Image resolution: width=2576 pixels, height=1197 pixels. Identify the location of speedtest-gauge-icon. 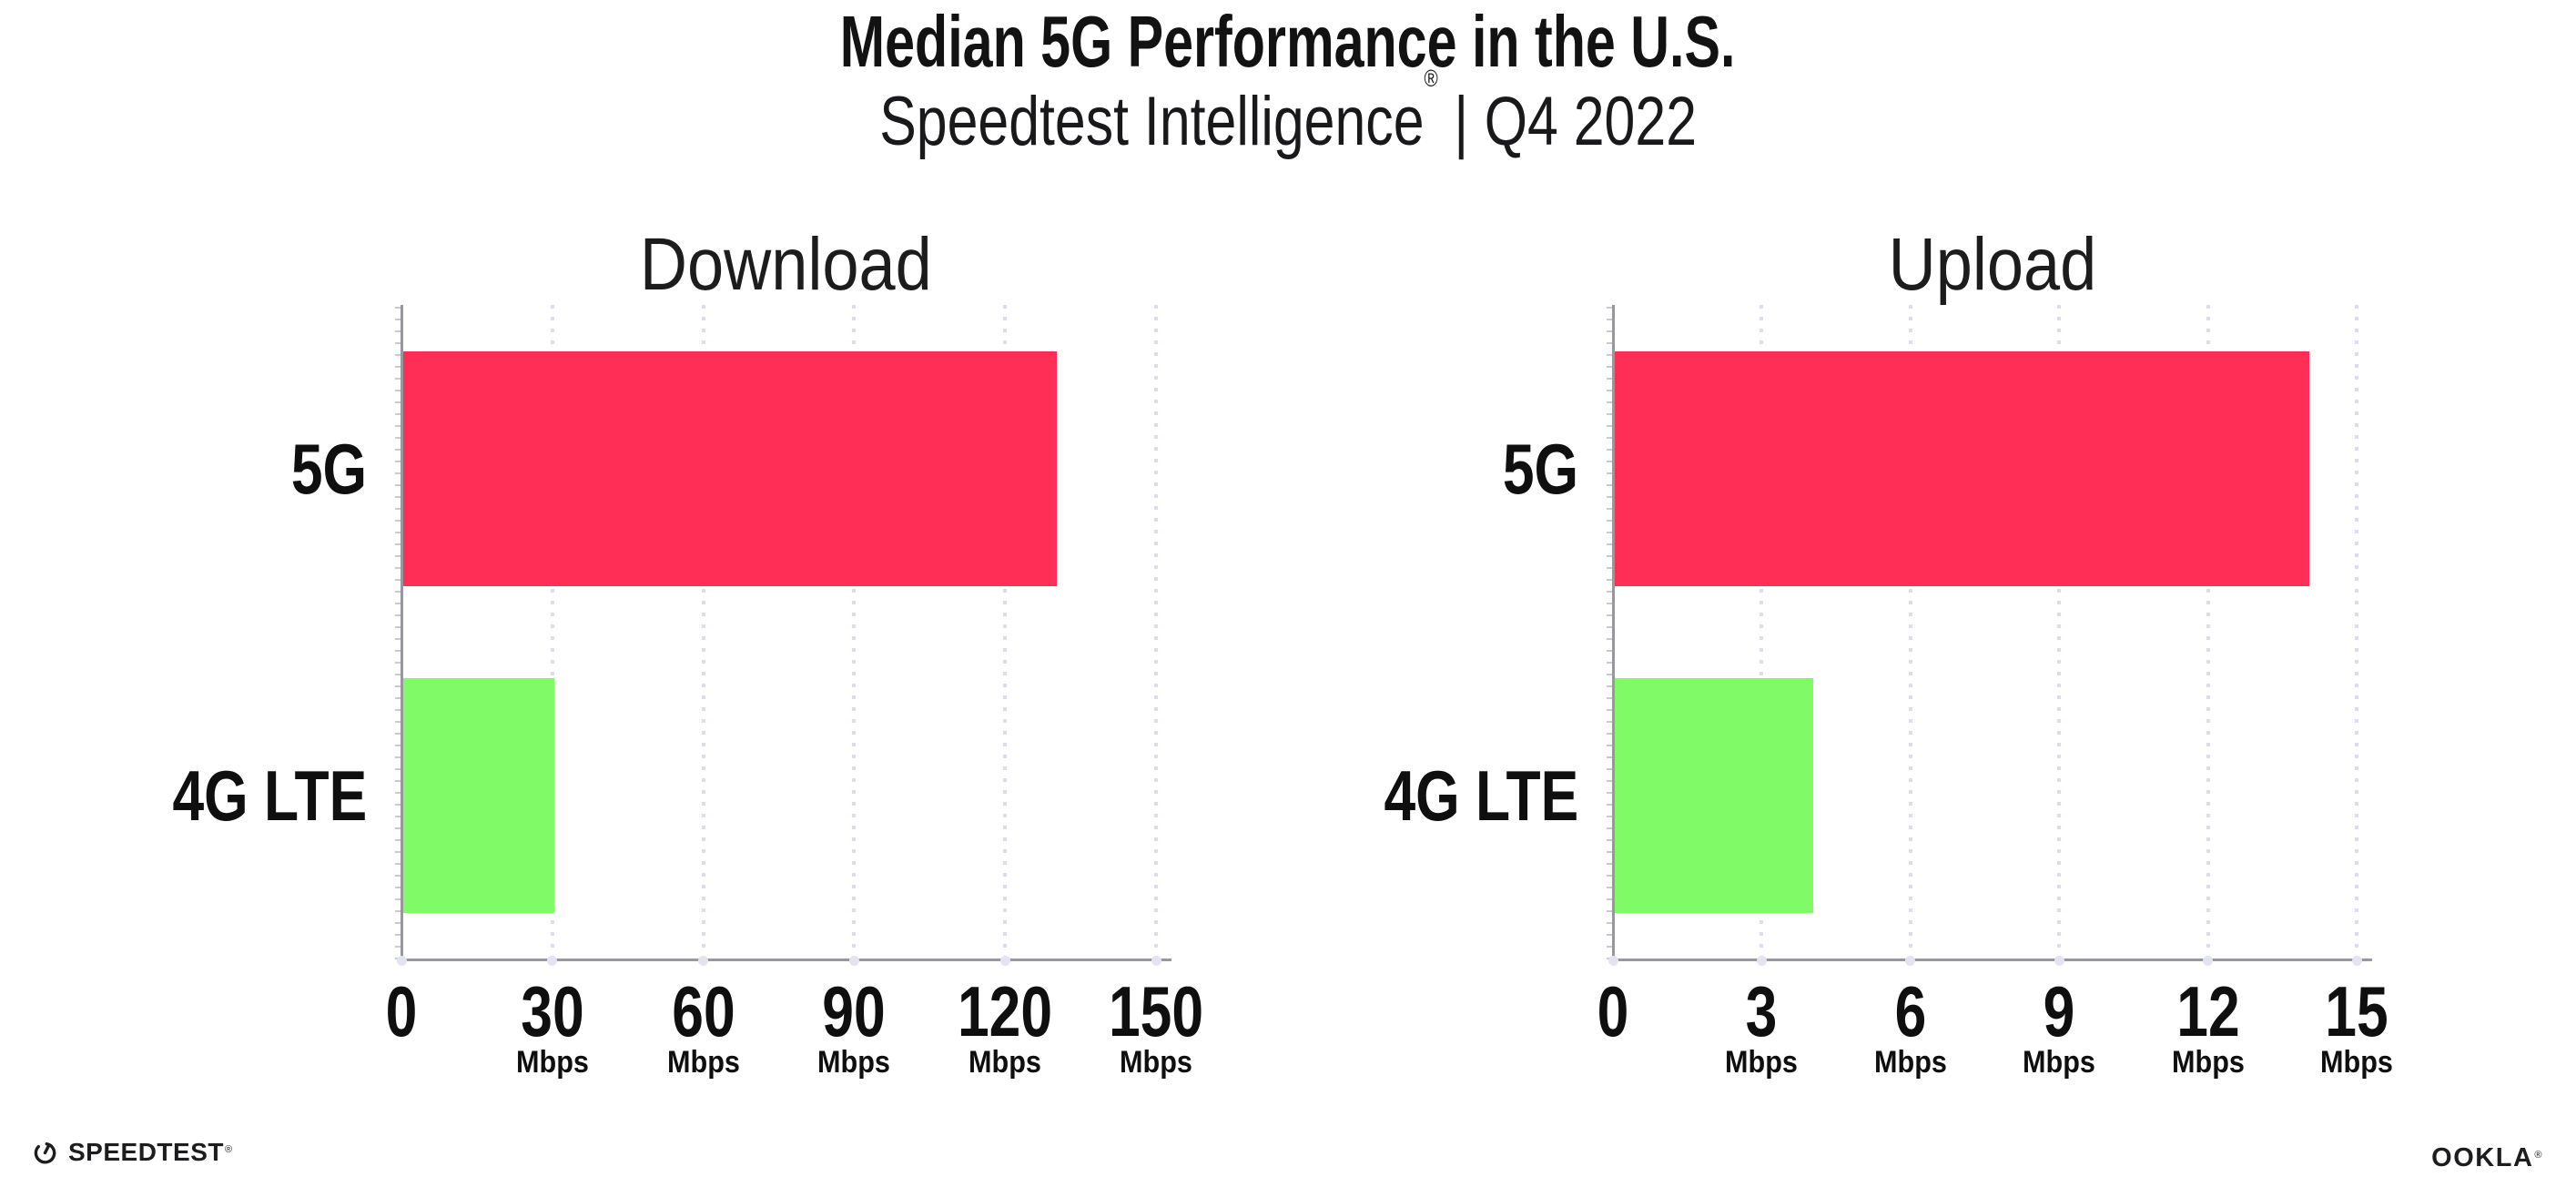
(45, 1152).